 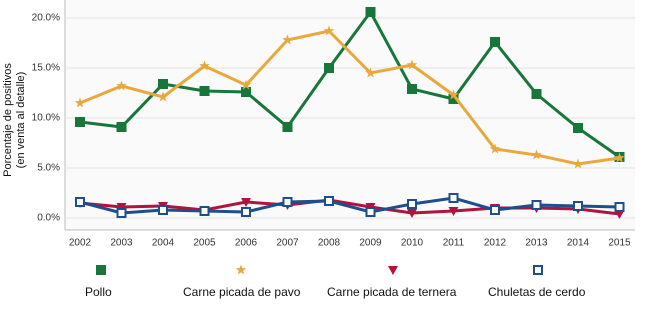 I want to click on x-tick-label: 2010, so click(x=412, y=243).